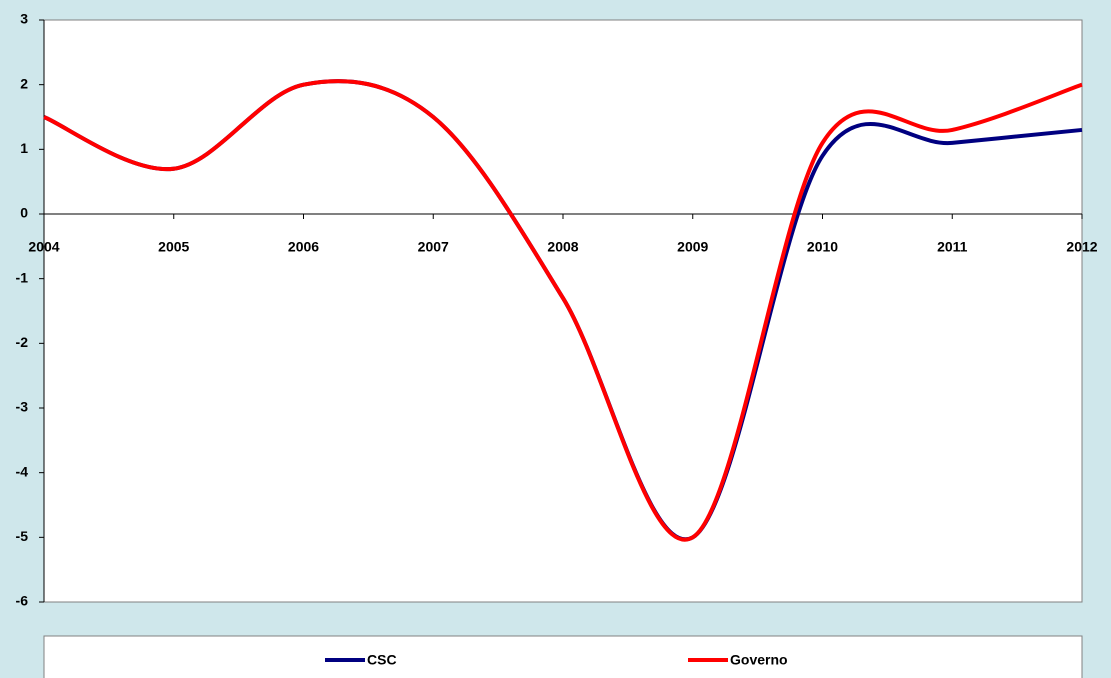 This screenshot has width=1111, height=678. I want to click on x-tick-label: 2007, so click(433, 247).